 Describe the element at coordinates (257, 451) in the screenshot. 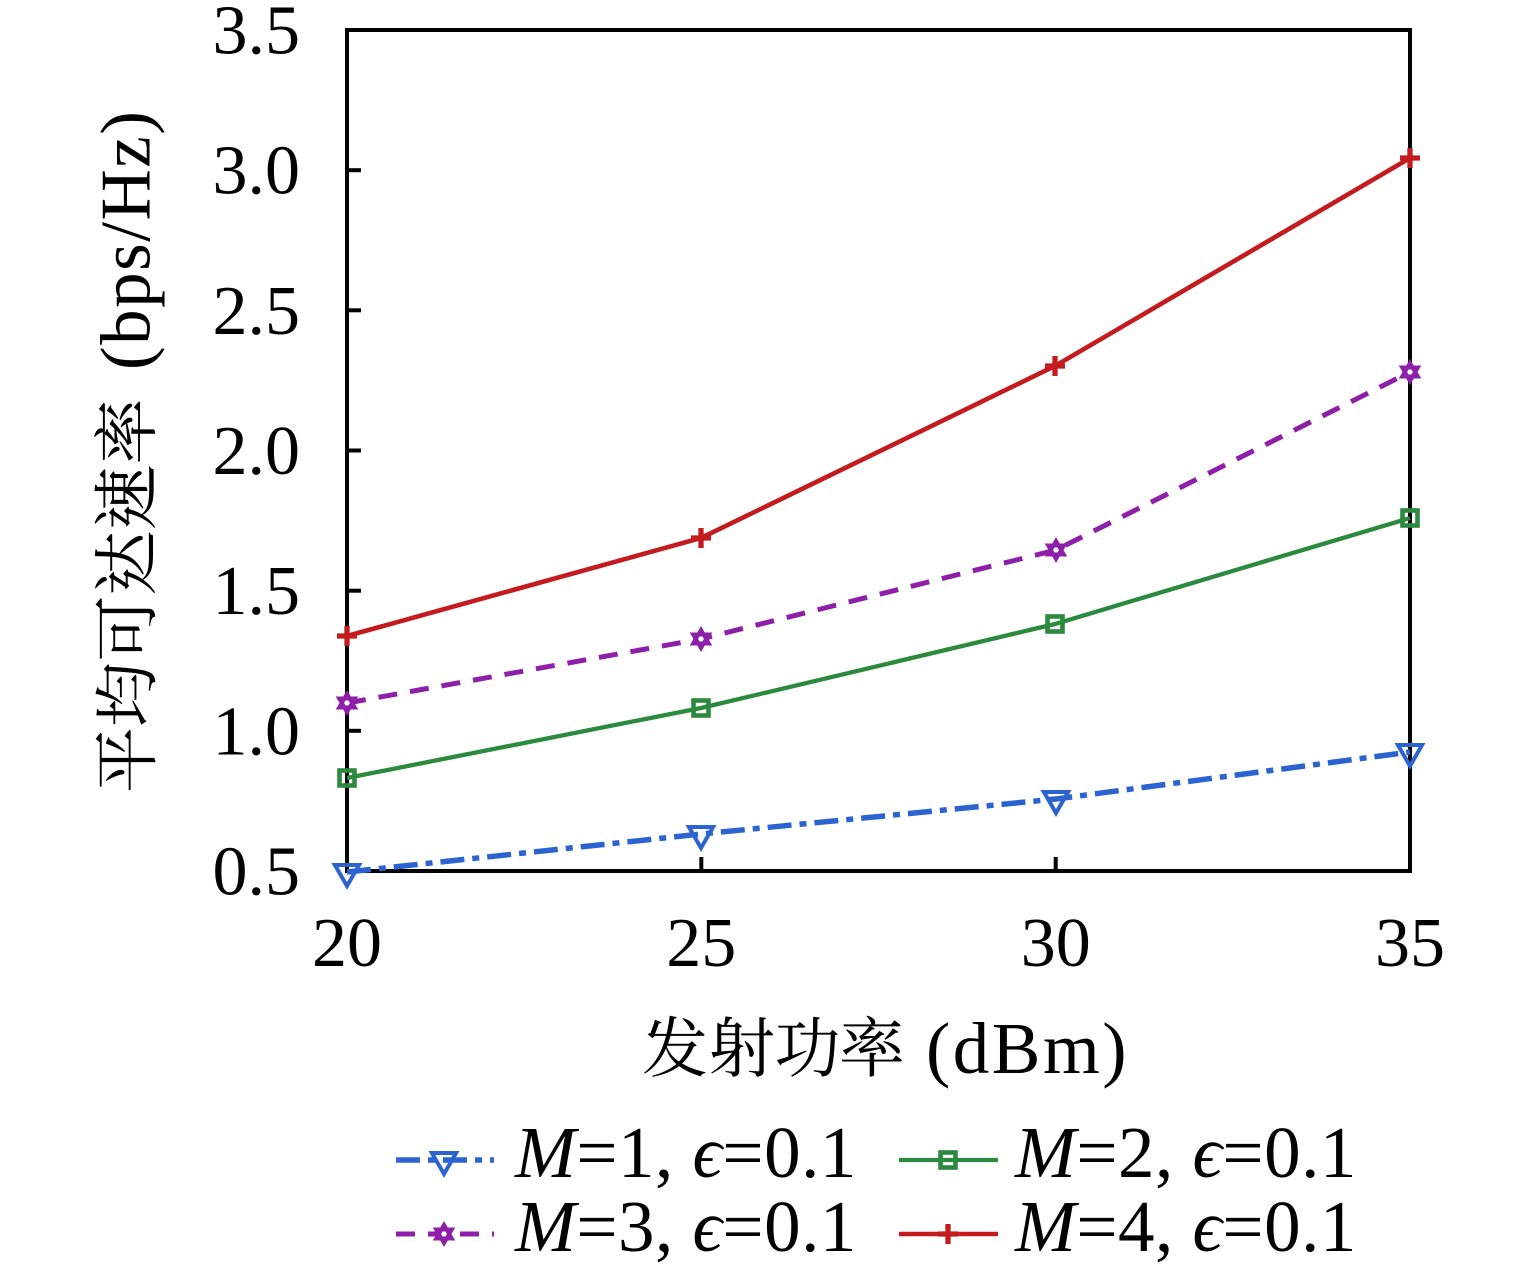

I see `svg-text: 2.0` at that location.